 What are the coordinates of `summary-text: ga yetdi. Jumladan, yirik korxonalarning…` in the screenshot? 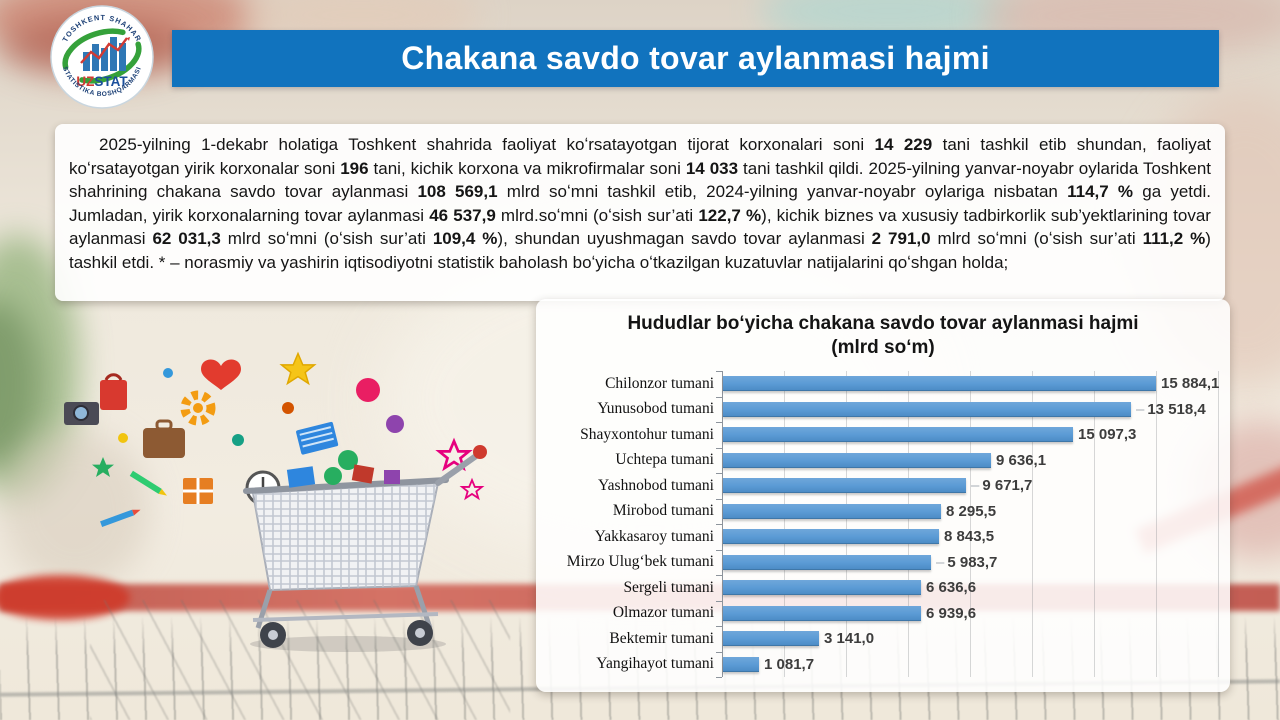 It's located at (640, 203).